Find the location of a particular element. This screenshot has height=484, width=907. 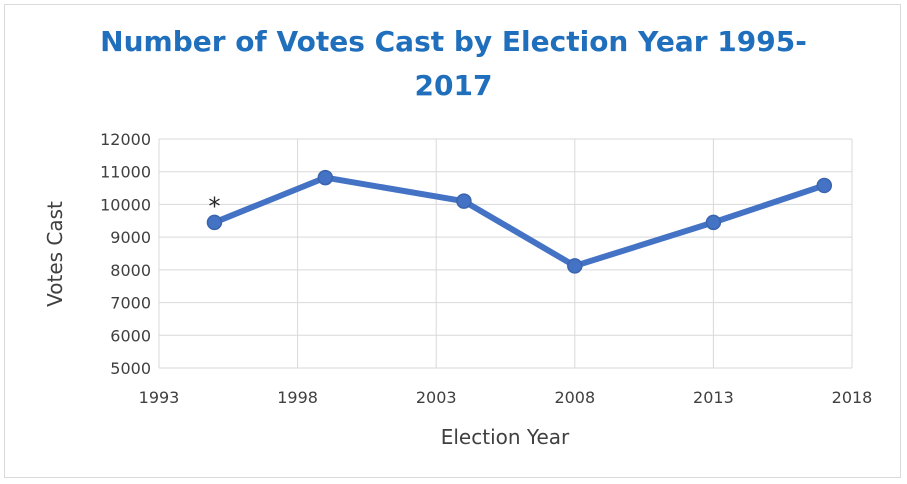

y-tick-label: 11000 is located at coordinates (125, 172).